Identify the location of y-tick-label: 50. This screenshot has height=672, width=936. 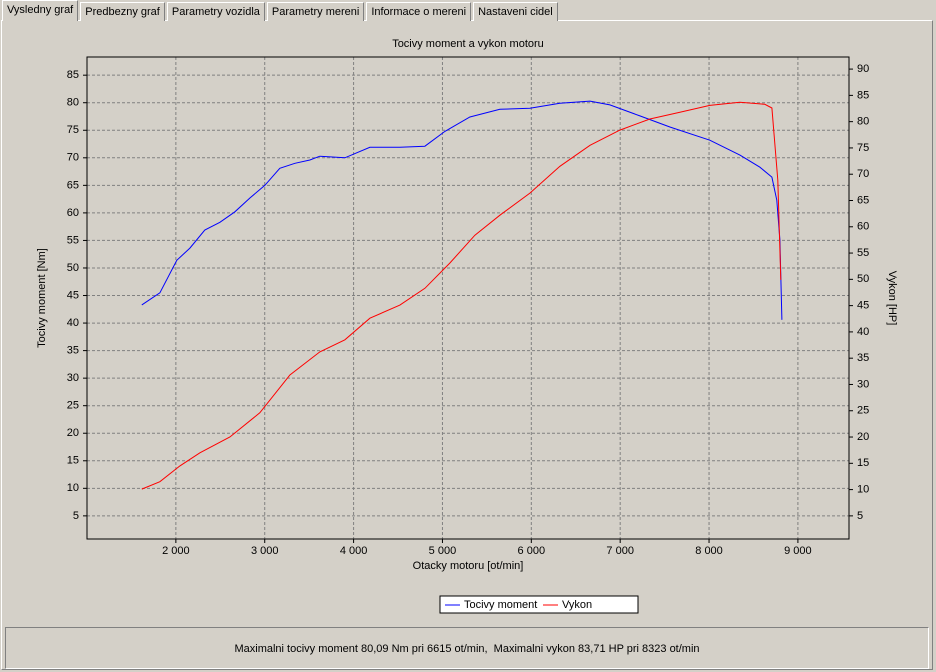
(73, 268).